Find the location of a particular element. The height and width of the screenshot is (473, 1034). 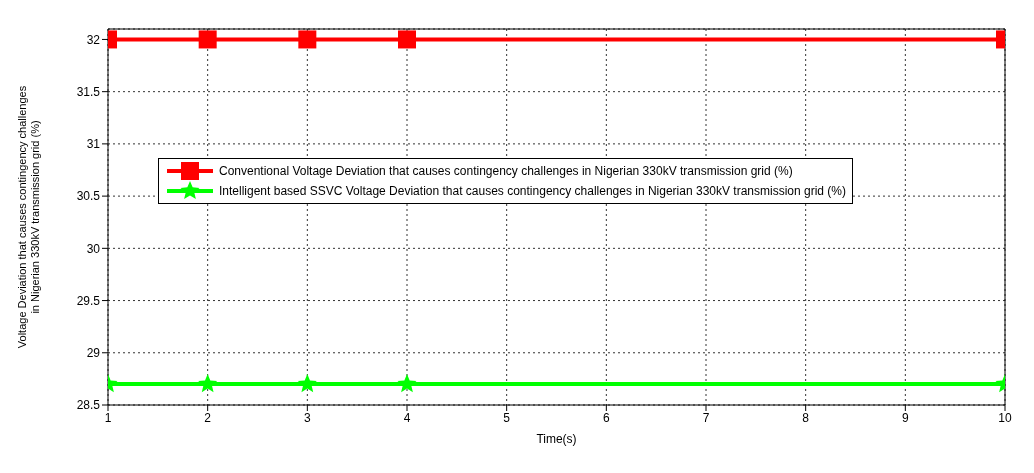

x-tick-label: 3 is located at coordinates (307, 417).